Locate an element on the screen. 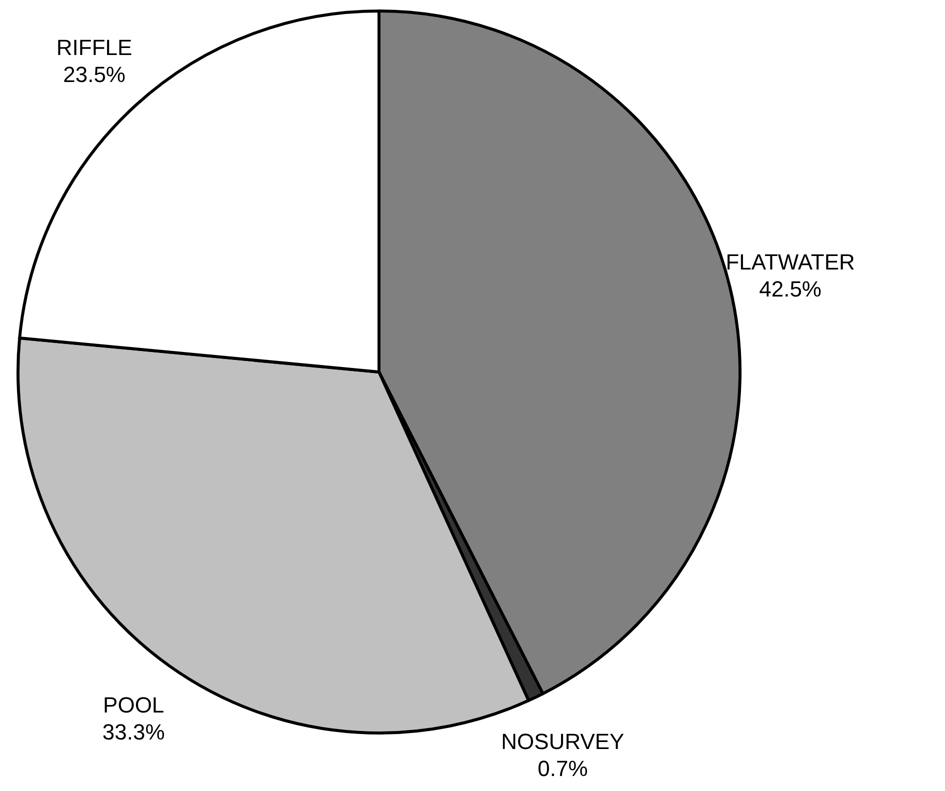 This screenshot has height=791, width=945. data-label: 0.7% is located at coordinates (563, 769).